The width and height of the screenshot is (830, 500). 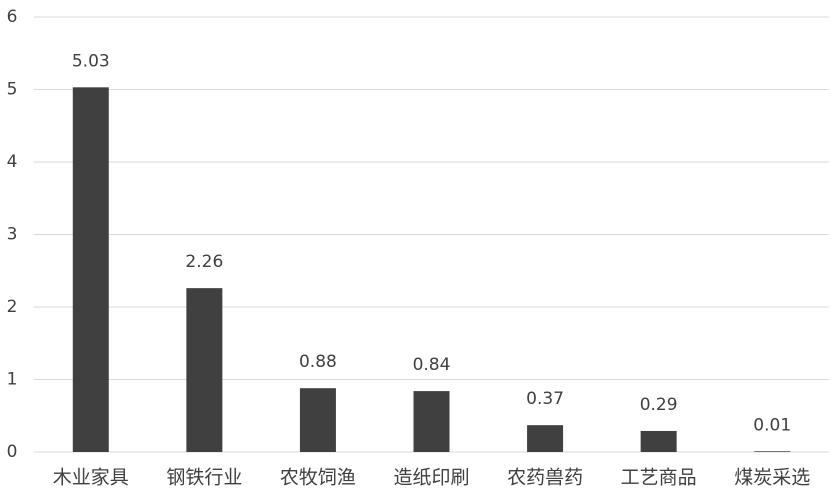 What do you see at coordinates (204, 478) in the screenshot?
I see `x-tick-label: 钢铁行业` at bounding box center [204, 478].